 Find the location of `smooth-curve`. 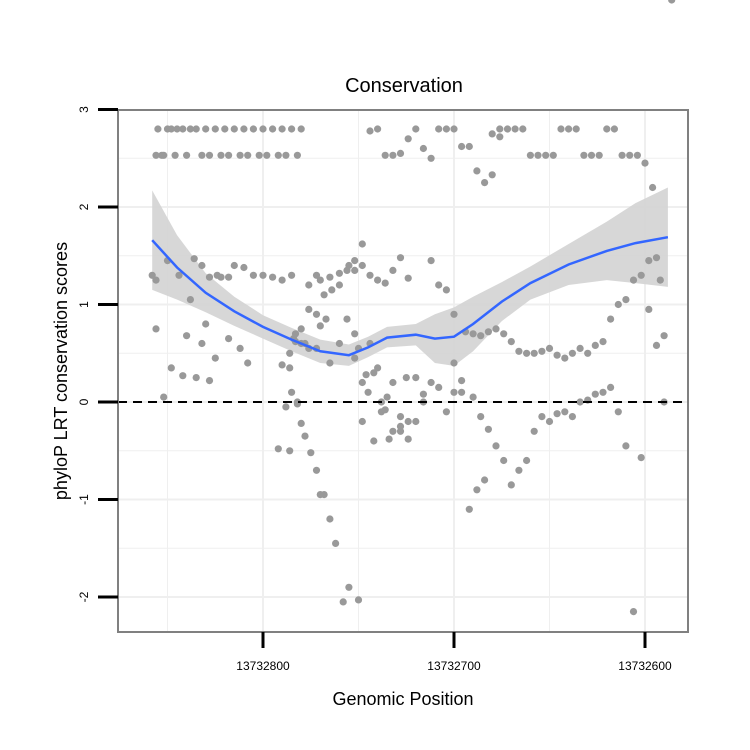

smooth-curve is located at coordinates (410, 296).